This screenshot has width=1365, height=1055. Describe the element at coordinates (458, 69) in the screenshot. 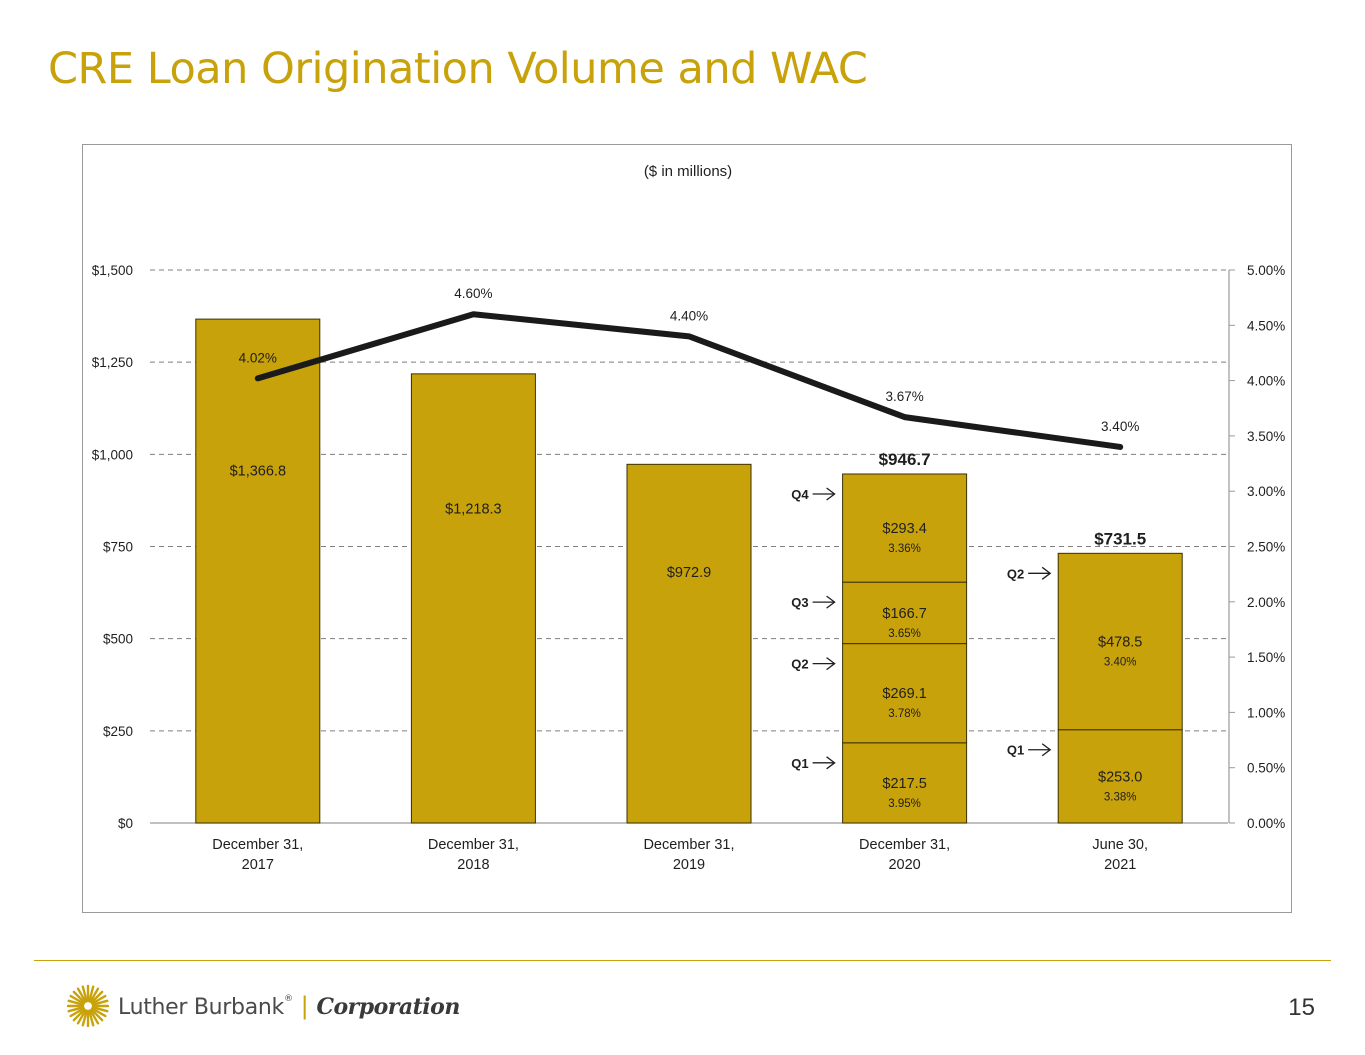

I see `slide-title: CRE Loan Origination Volume and WAC` at that location.